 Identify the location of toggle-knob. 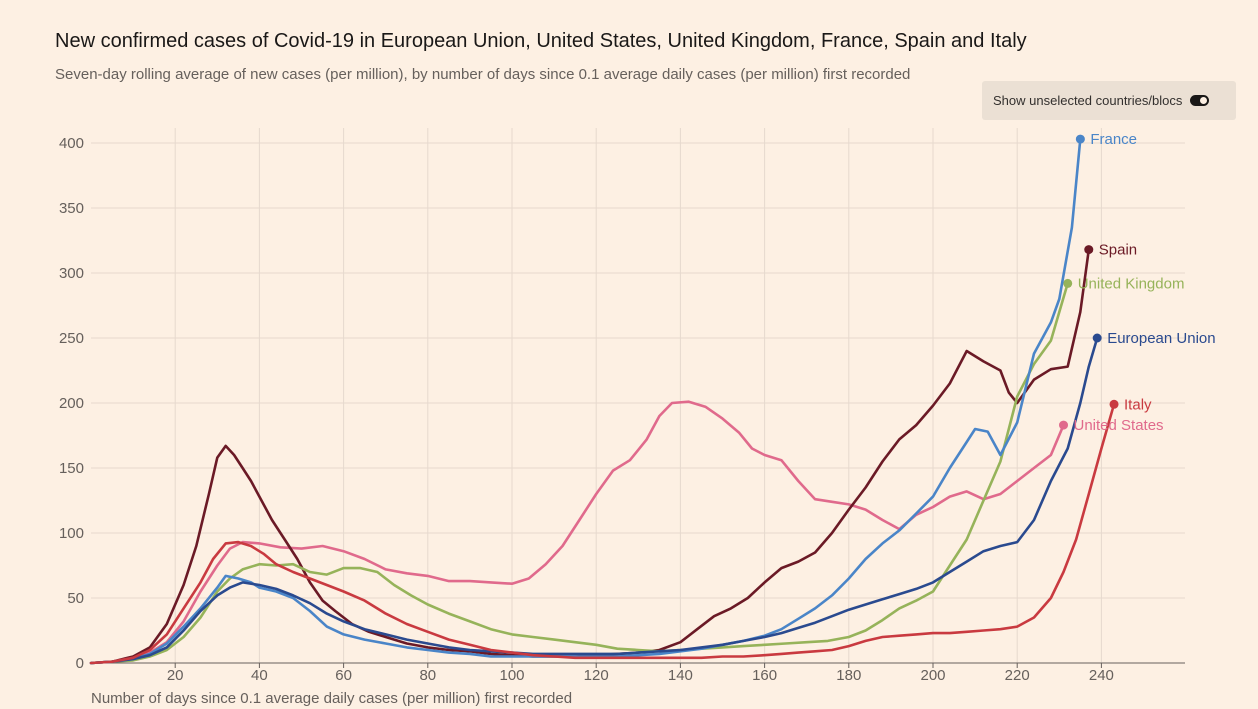
(1204, 100).